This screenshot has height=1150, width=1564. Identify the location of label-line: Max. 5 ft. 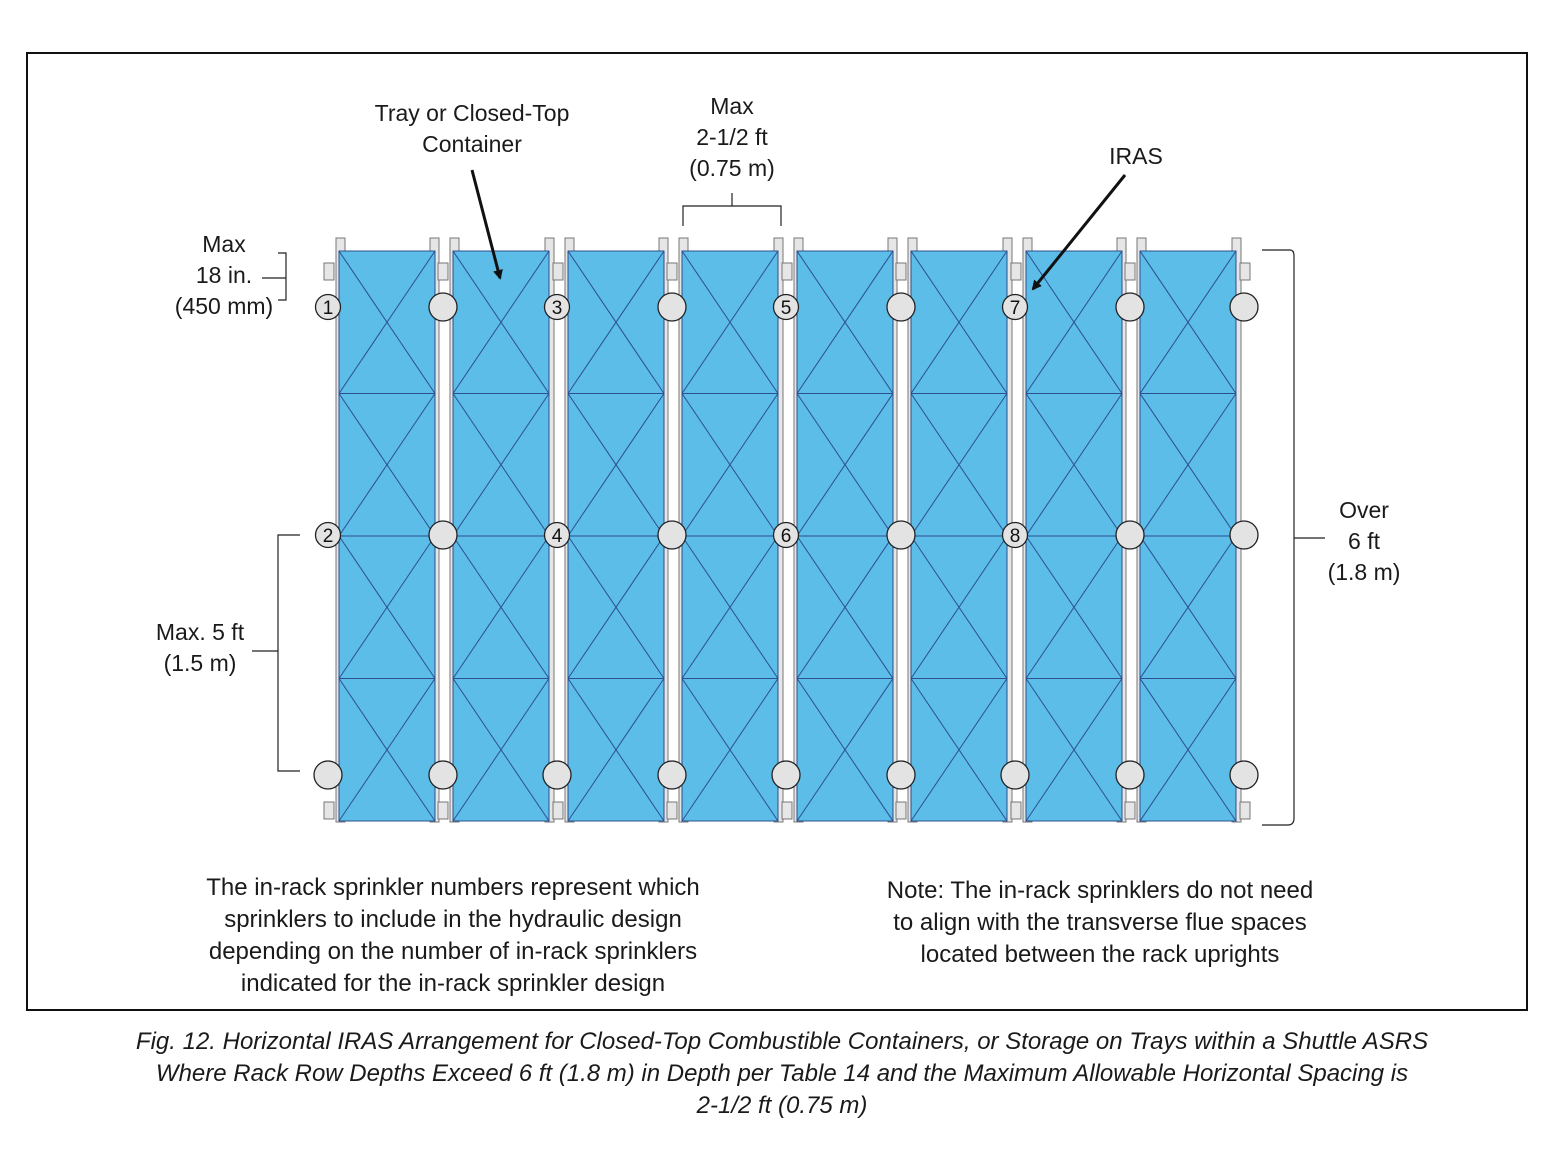
(200, 632).